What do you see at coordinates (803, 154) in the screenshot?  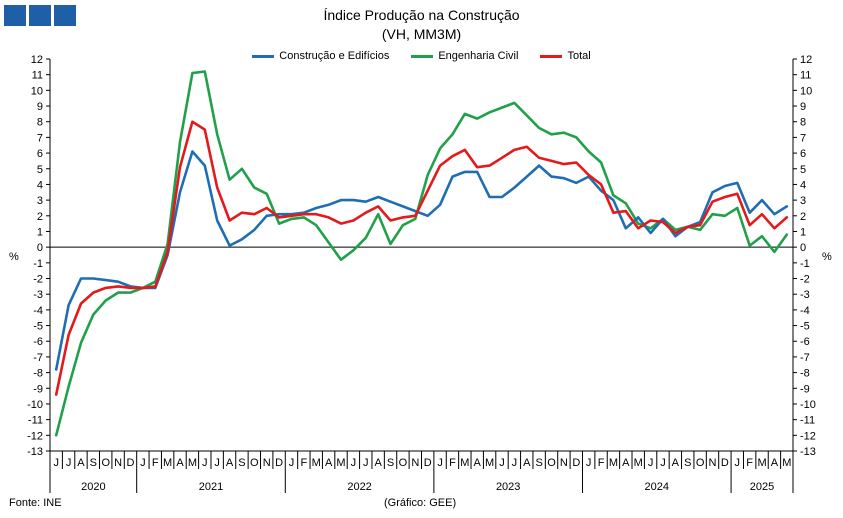 I see `y-tick-label-right: 6` at bounding box center [803, 154].